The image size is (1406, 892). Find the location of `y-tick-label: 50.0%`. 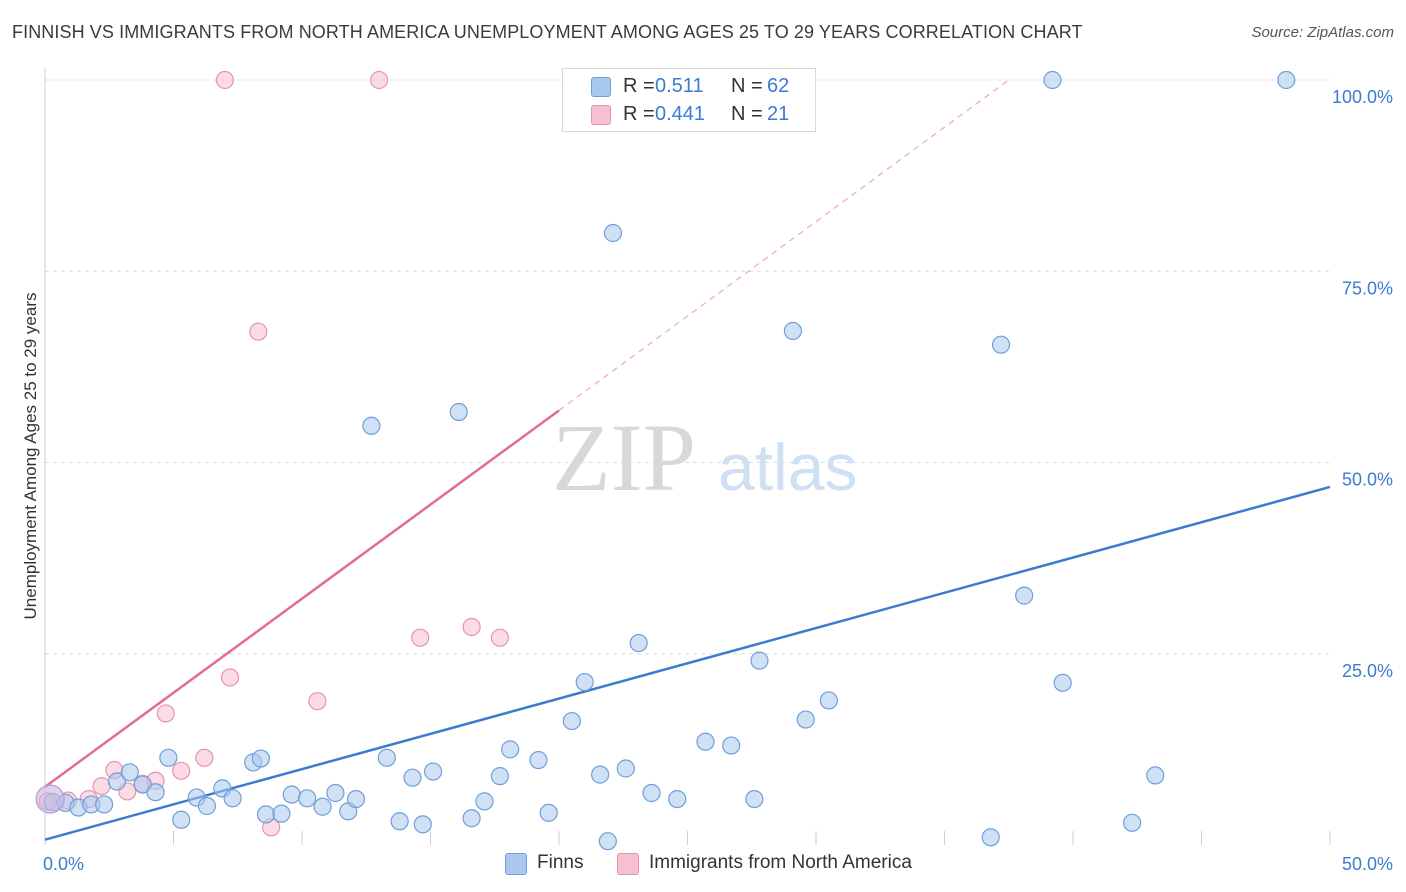

y-tick-label: 50.0% is located at coordinates (1367, 480).